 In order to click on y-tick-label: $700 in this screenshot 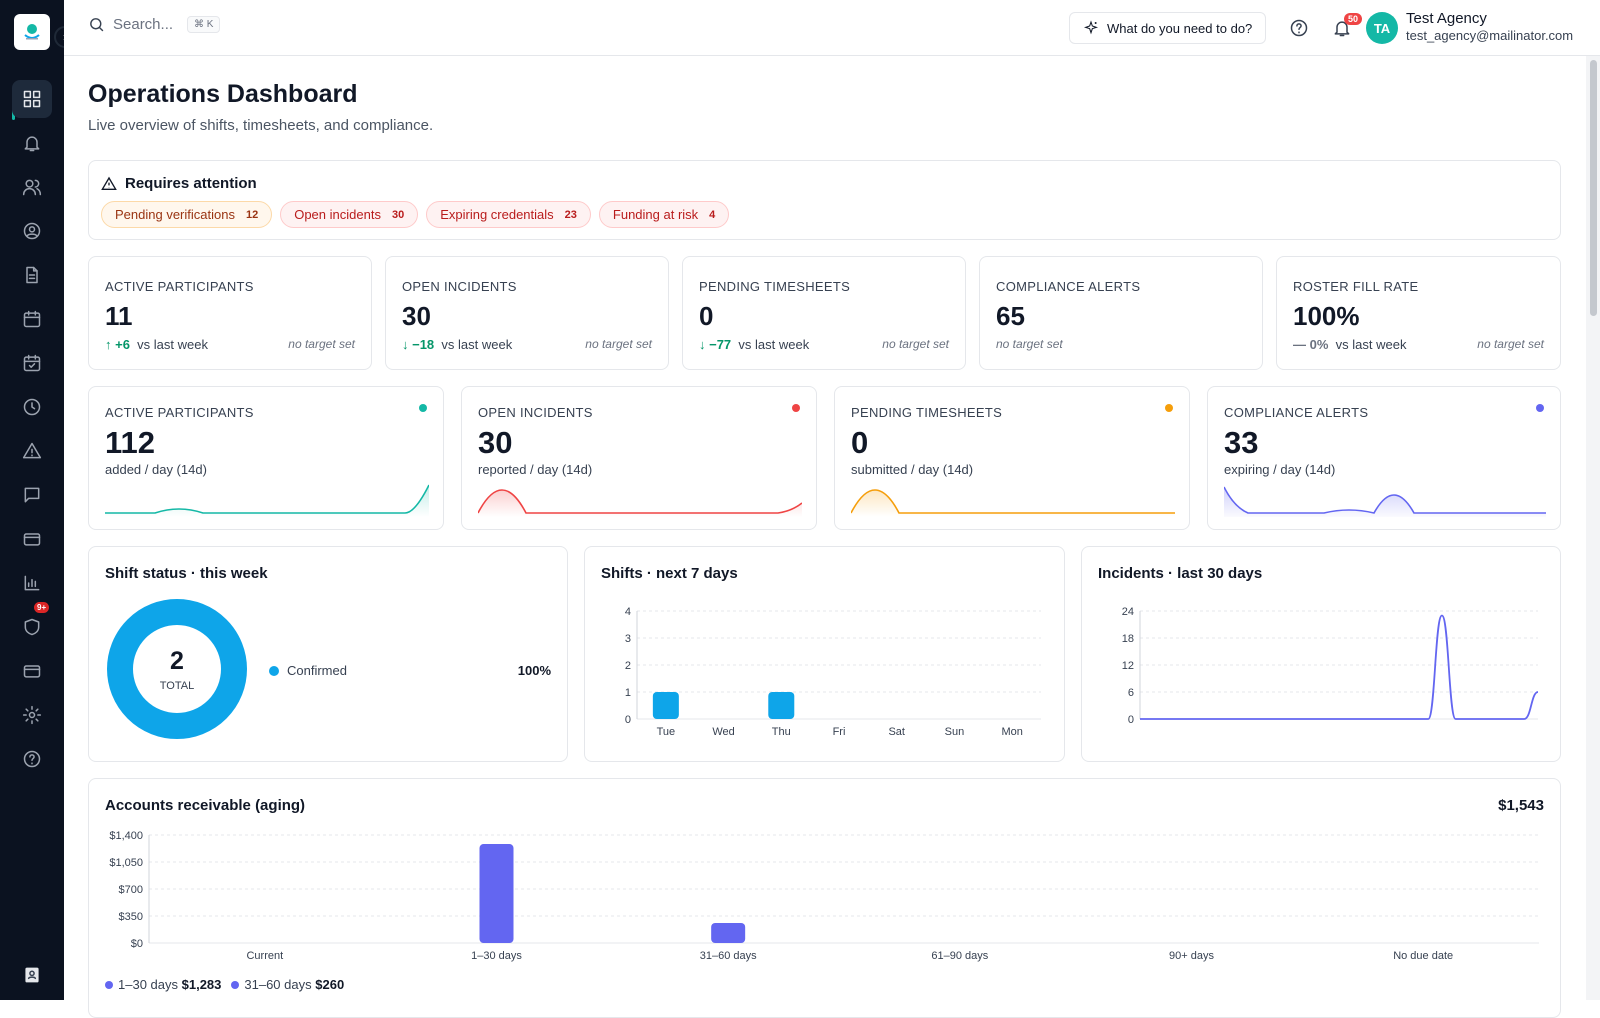, I will do `click(131, 890)`.